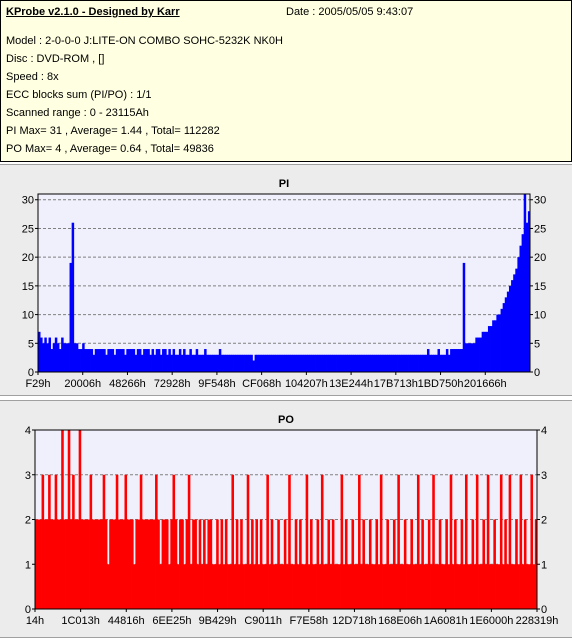  Describe the element at coordinates (80, 621) in the screenshot. I see `po-xtick-label: 1C013h` at that location.